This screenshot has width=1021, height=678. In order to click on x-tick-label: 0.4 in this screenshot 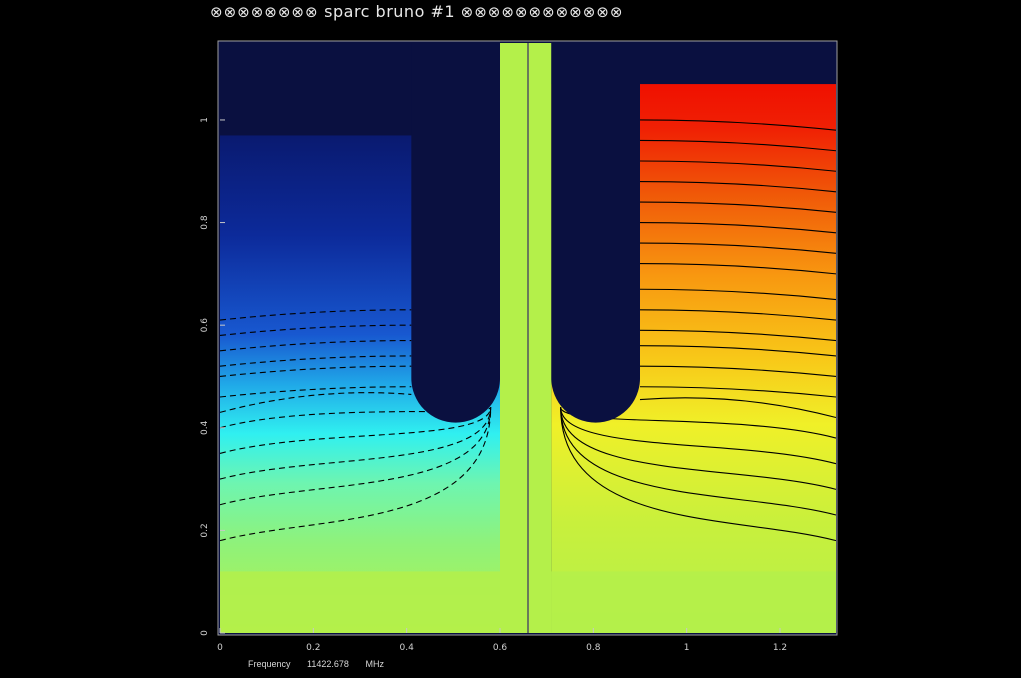, I will do `click(407, 648)`.